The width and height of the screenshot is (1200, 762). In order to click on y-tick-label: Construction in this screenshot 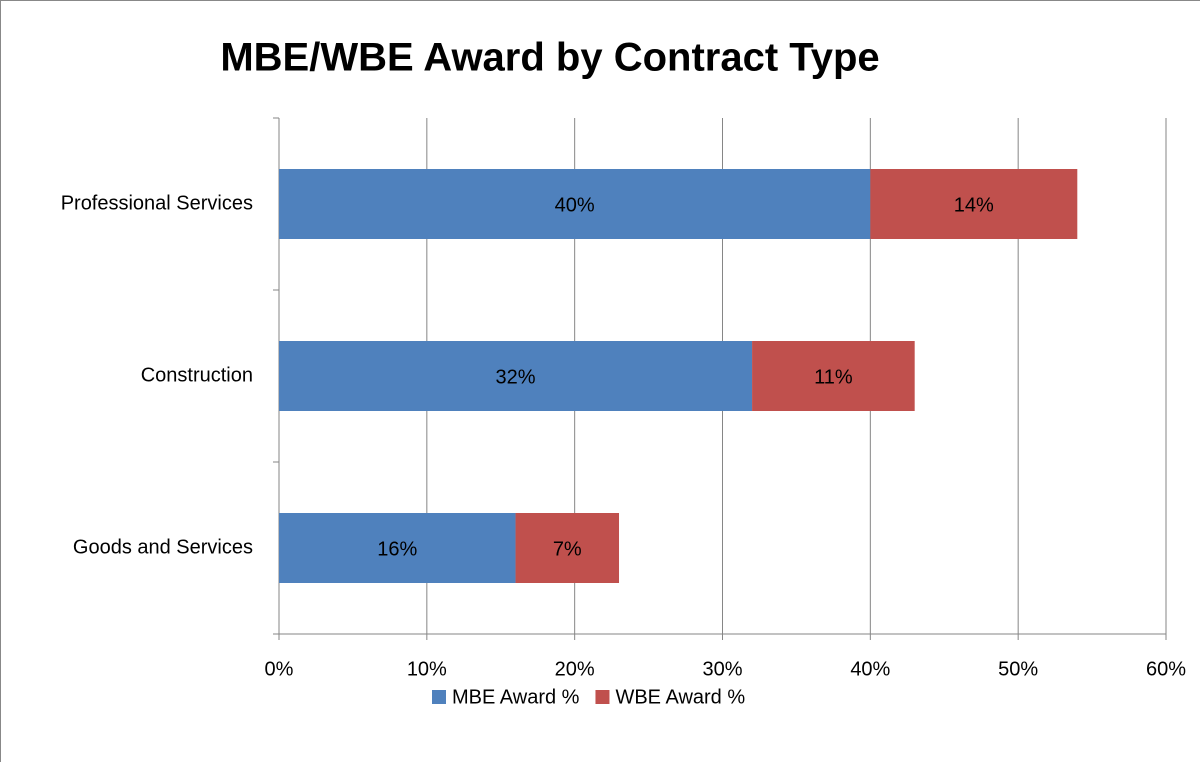, I will do `click(197, 375)`.